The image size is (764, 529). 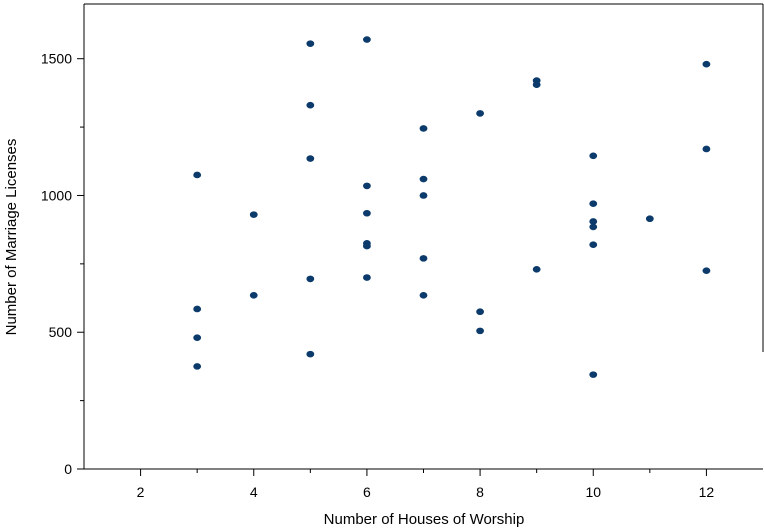 I want to click on x-tick-label: 8, so click(x=480, y=492).